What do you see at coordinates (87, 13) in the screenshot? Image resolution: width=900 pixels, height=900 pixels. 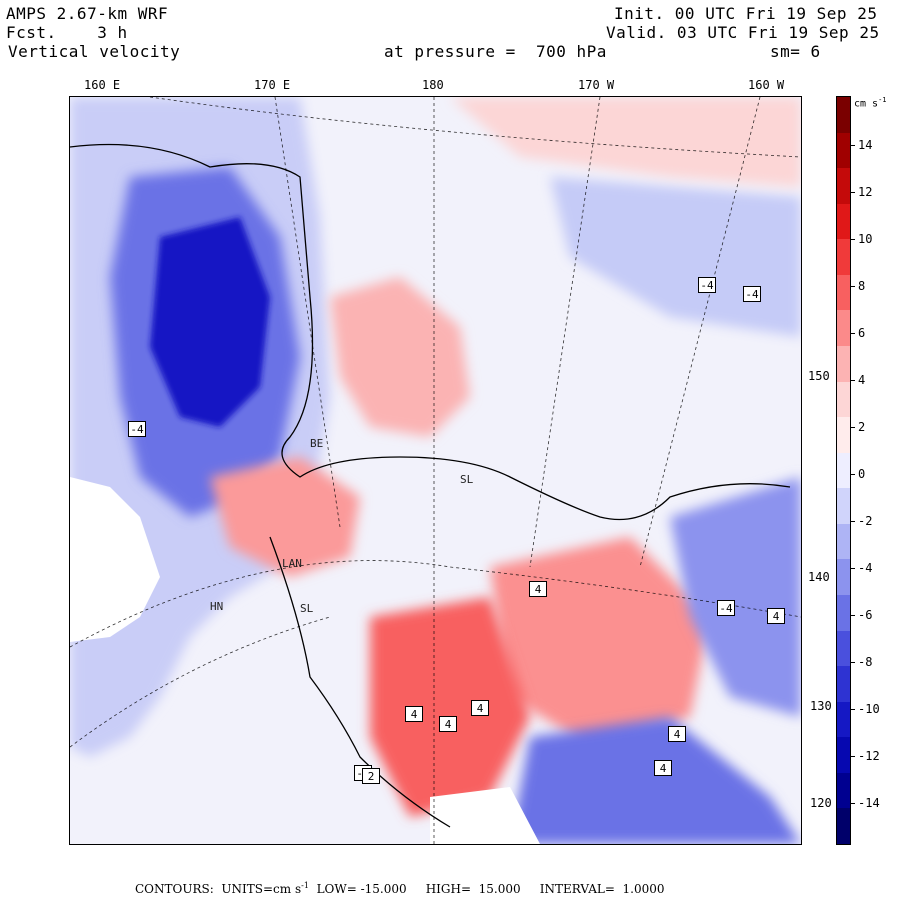 I see `model-title: AMPS 2.67-km WRF` at bounding box center [87, 13].